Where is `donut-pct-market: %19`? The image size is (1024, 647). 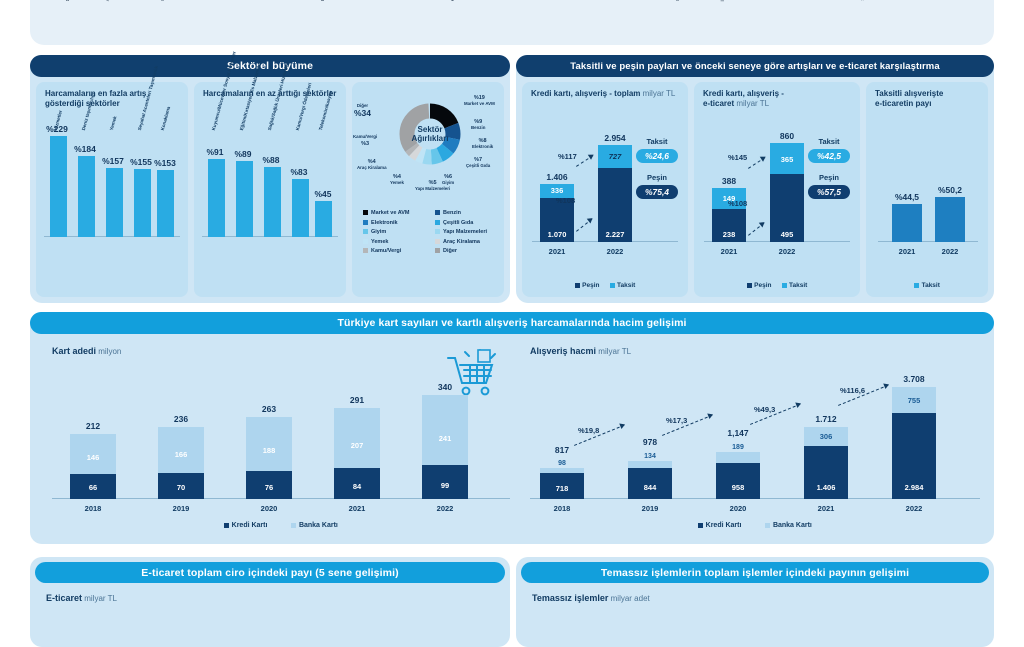
donut-pct-market: %19 is located at coordinates (479, 98).